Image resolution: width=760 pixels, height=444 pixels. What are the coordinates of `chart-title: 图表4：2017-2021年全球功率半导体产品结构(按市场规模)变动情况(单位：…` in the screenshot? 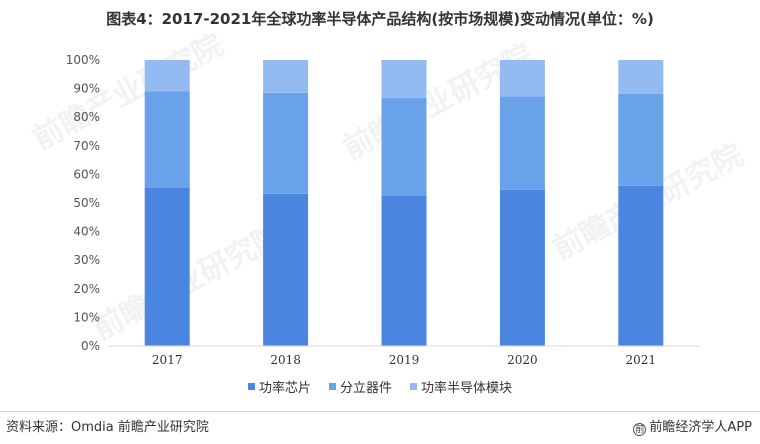 It's located at (380, 19).